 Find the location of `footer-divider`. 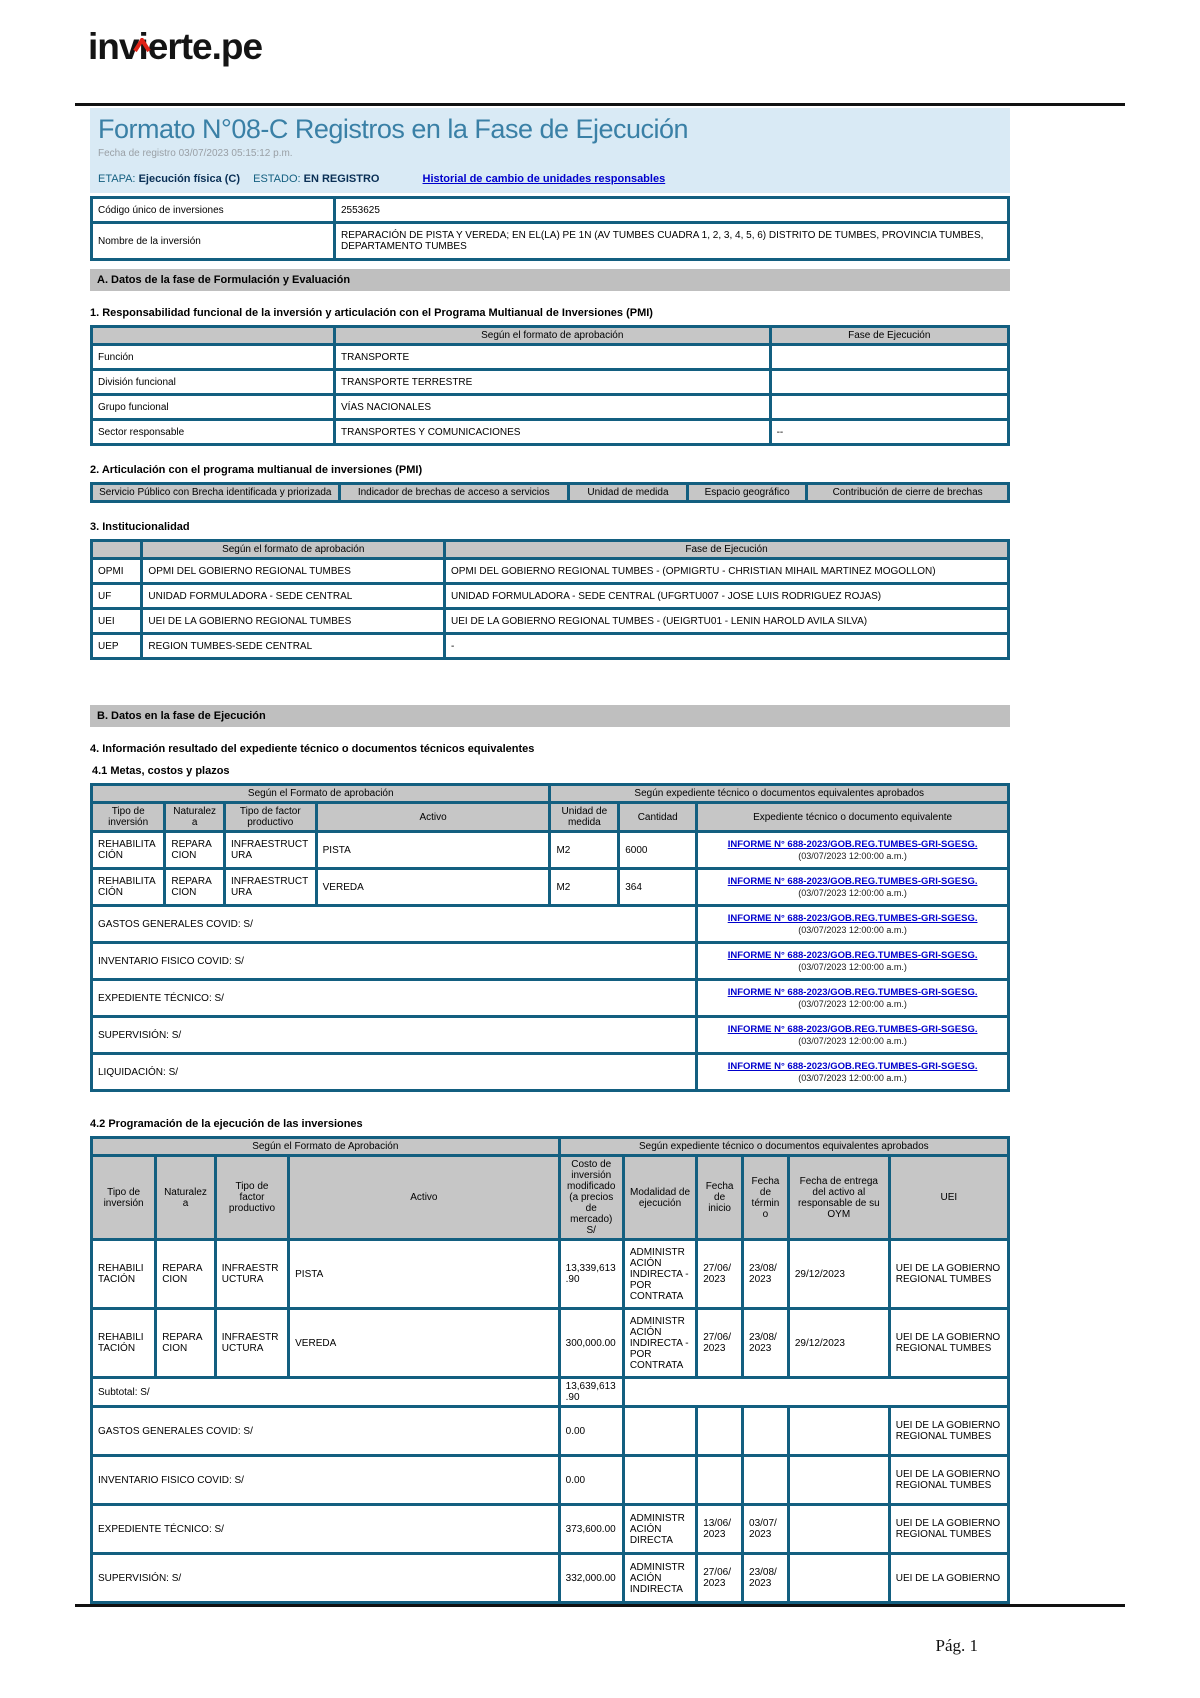

footer-divider is located at coordinates (600, 1605).